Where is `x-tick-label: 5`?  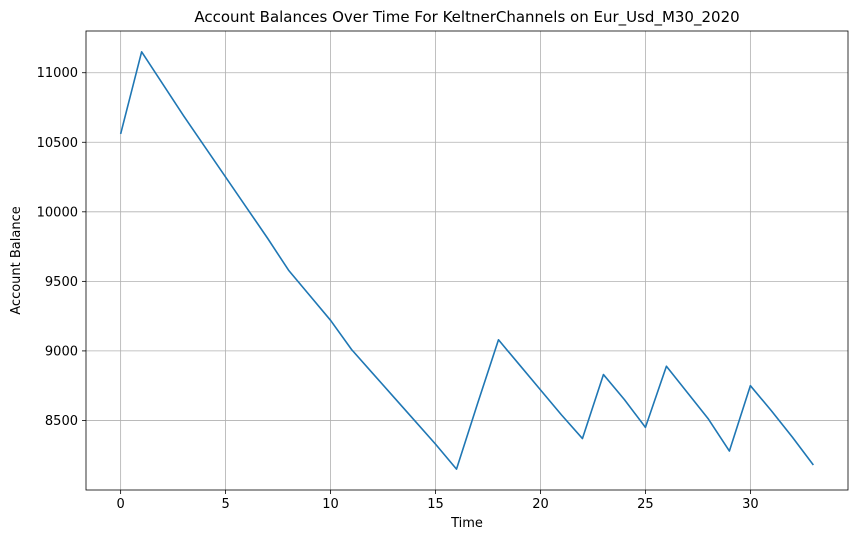
x-tick-label: 5 is located at coordinates (225, 504).